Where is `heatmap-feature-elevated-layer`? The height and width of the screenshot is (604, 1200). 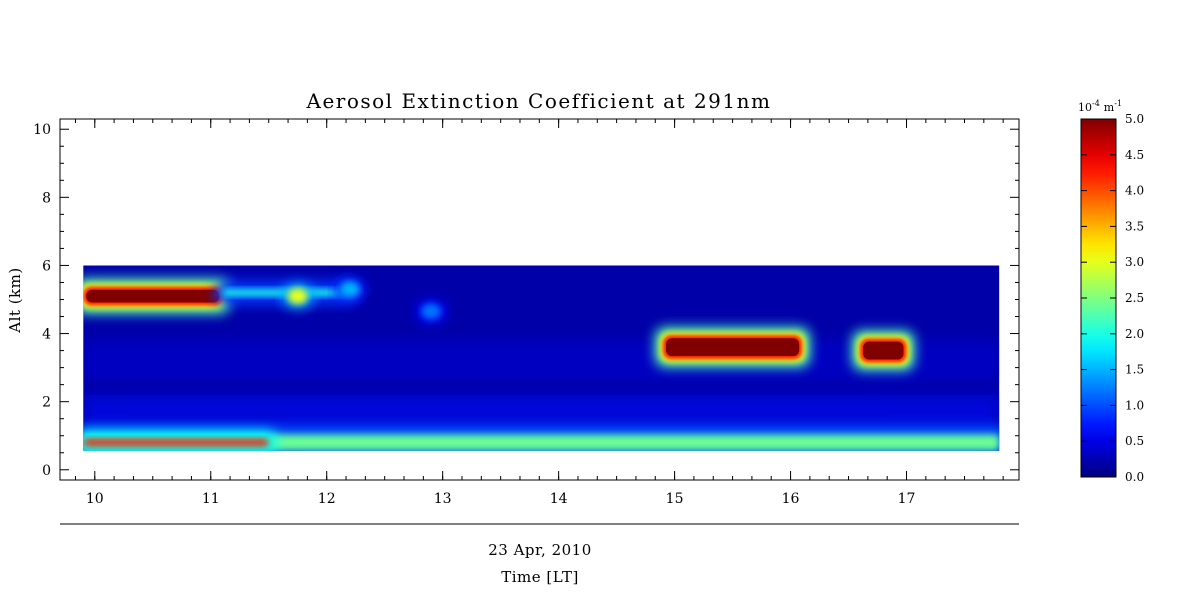 heatmap-feature-elevated-layer is located at coordinates (157, 296).